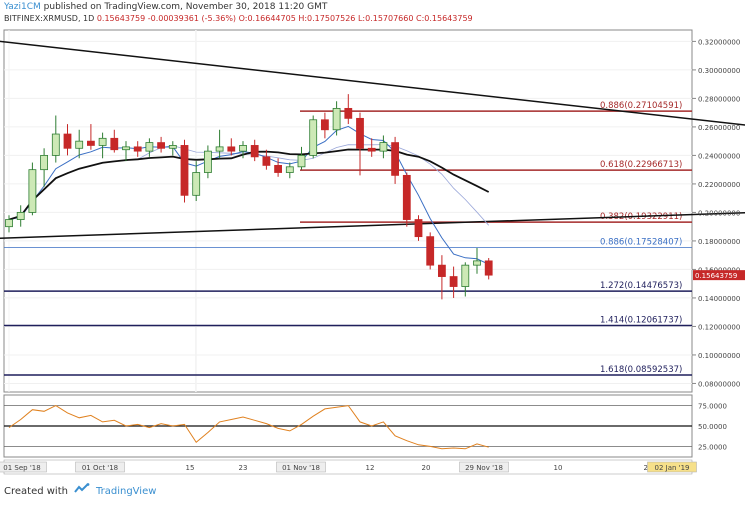  What do you see at coordinates (719, 213) in the screenshot?
I see `y-tick-label: 0.20000000` at bounding box center [719, 213].